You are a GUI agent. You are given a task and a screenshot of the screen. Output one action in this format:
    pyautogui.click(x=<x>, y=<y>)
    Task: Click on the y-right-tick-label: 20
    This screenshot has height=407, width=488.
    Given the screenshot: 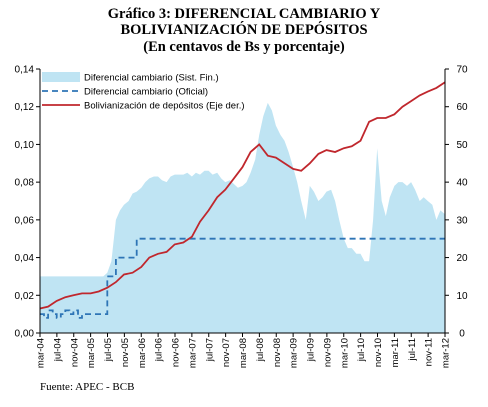 What is the action you would take?
    pyautogui.click(x=462, y=258)
    